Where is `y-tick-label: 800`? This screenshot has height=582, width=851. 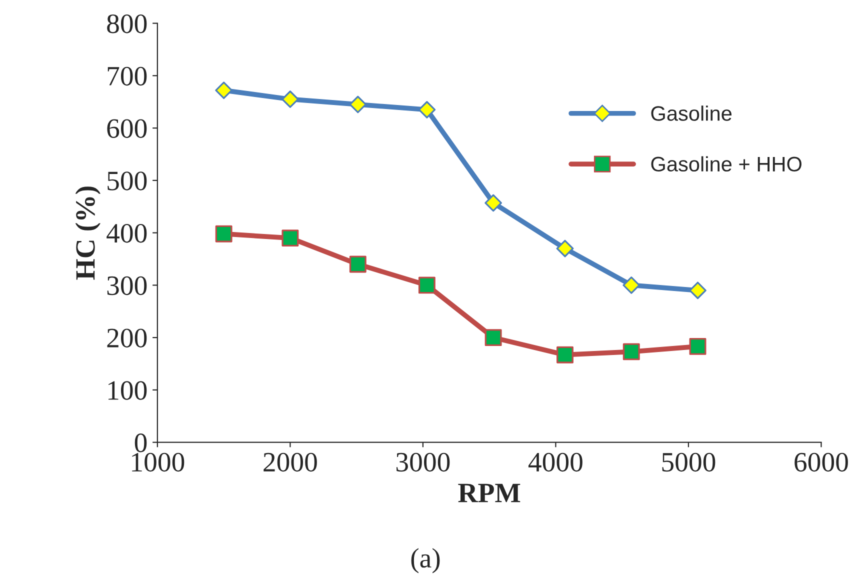
y-tick-label: 800 is located at coordinates (127, 24).